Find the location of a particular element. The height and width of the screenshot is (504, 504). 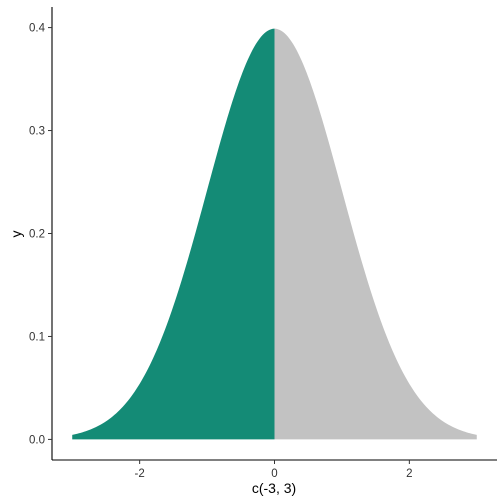

x-tick-label: 2 is located at coordinates (409, 474).